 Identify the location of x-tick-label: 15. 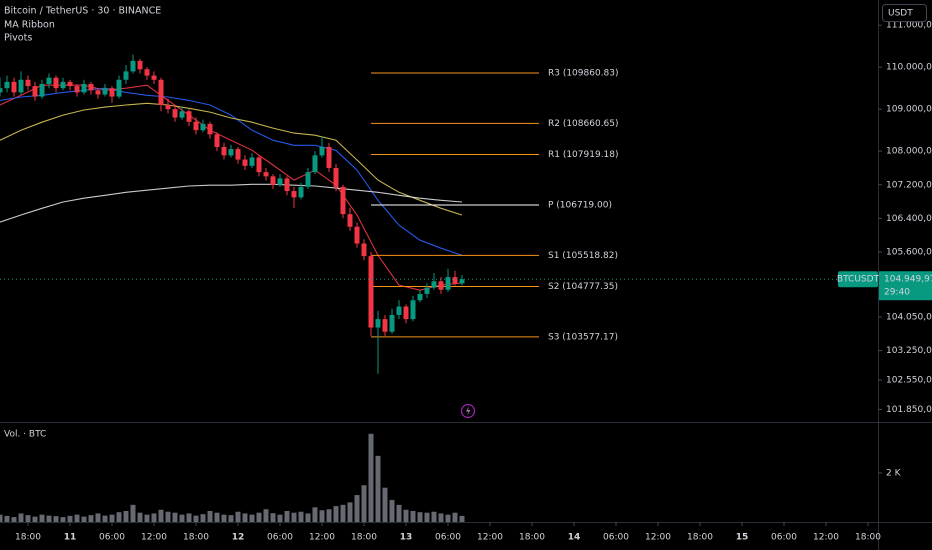
(742, 538).